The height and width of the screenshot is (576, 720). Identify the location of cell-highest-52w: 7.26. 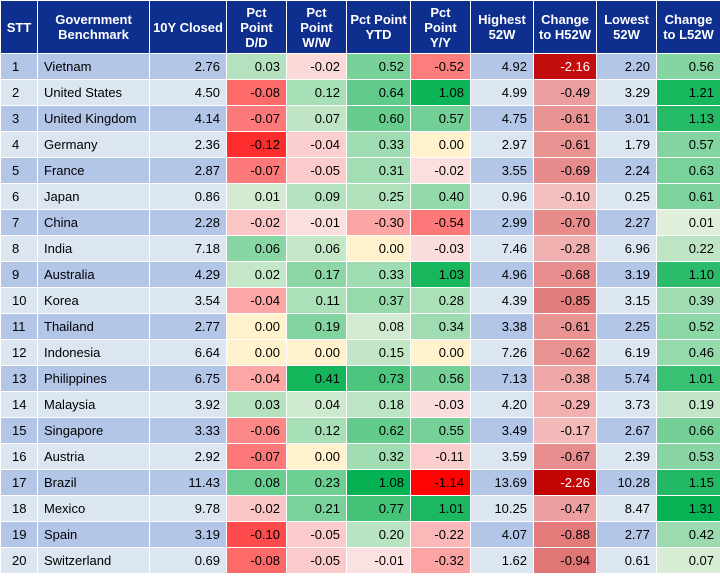
(502, 352).